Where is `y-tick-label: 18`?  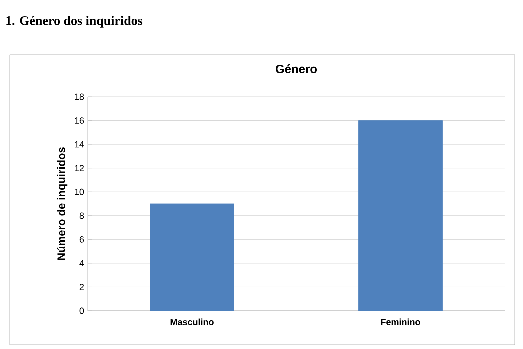
y-tick-label: 18 is located at coordinates (79, 97).